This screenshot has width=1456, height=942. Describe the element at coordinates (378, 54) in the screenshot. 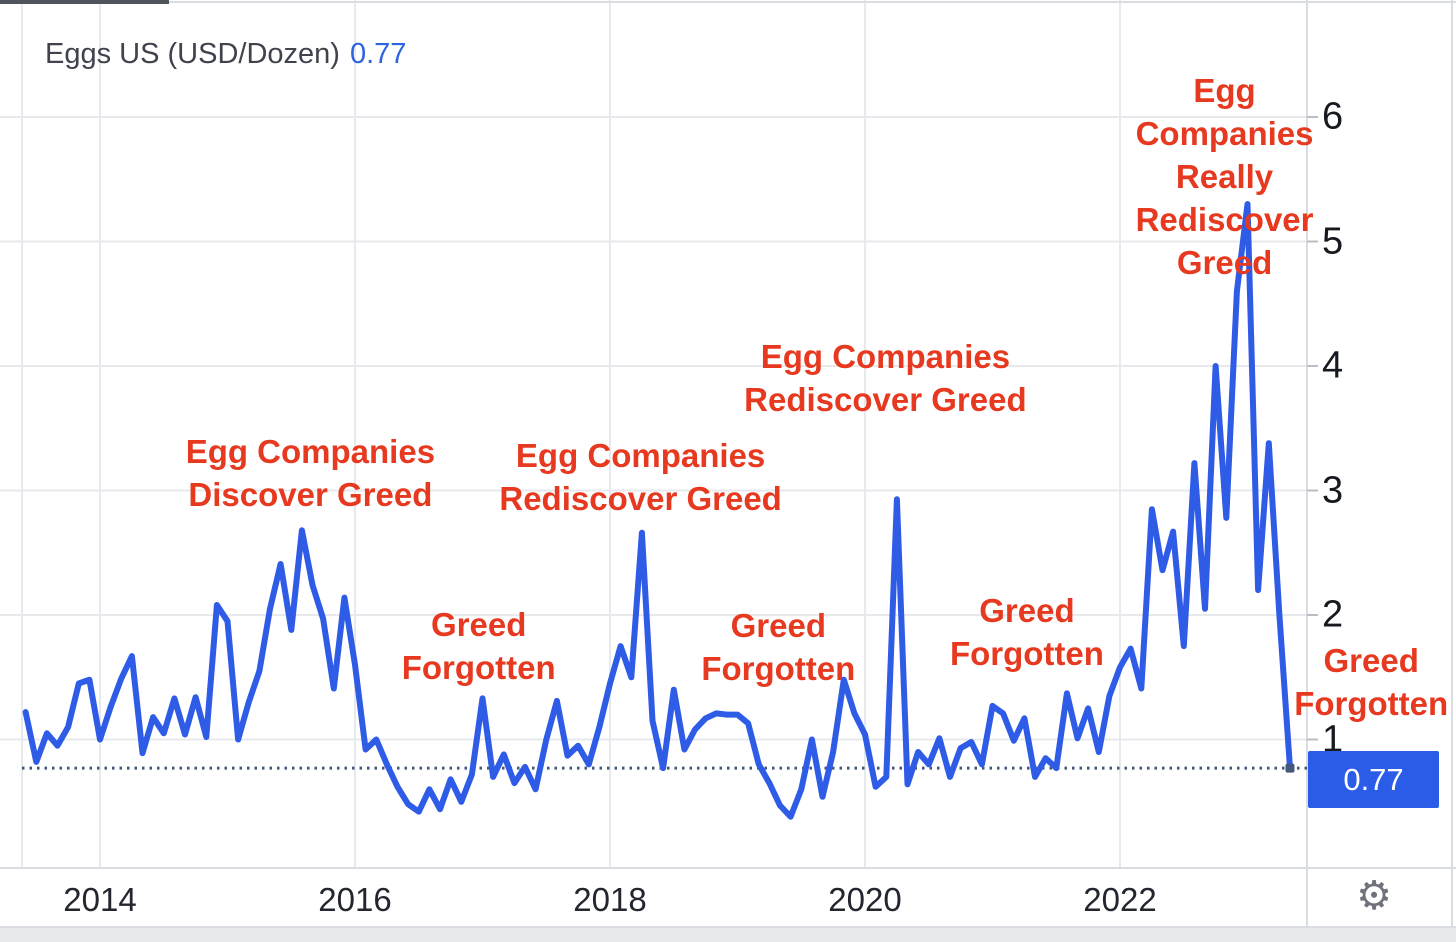

I see `symbol-last-value: 0.77` at that location.